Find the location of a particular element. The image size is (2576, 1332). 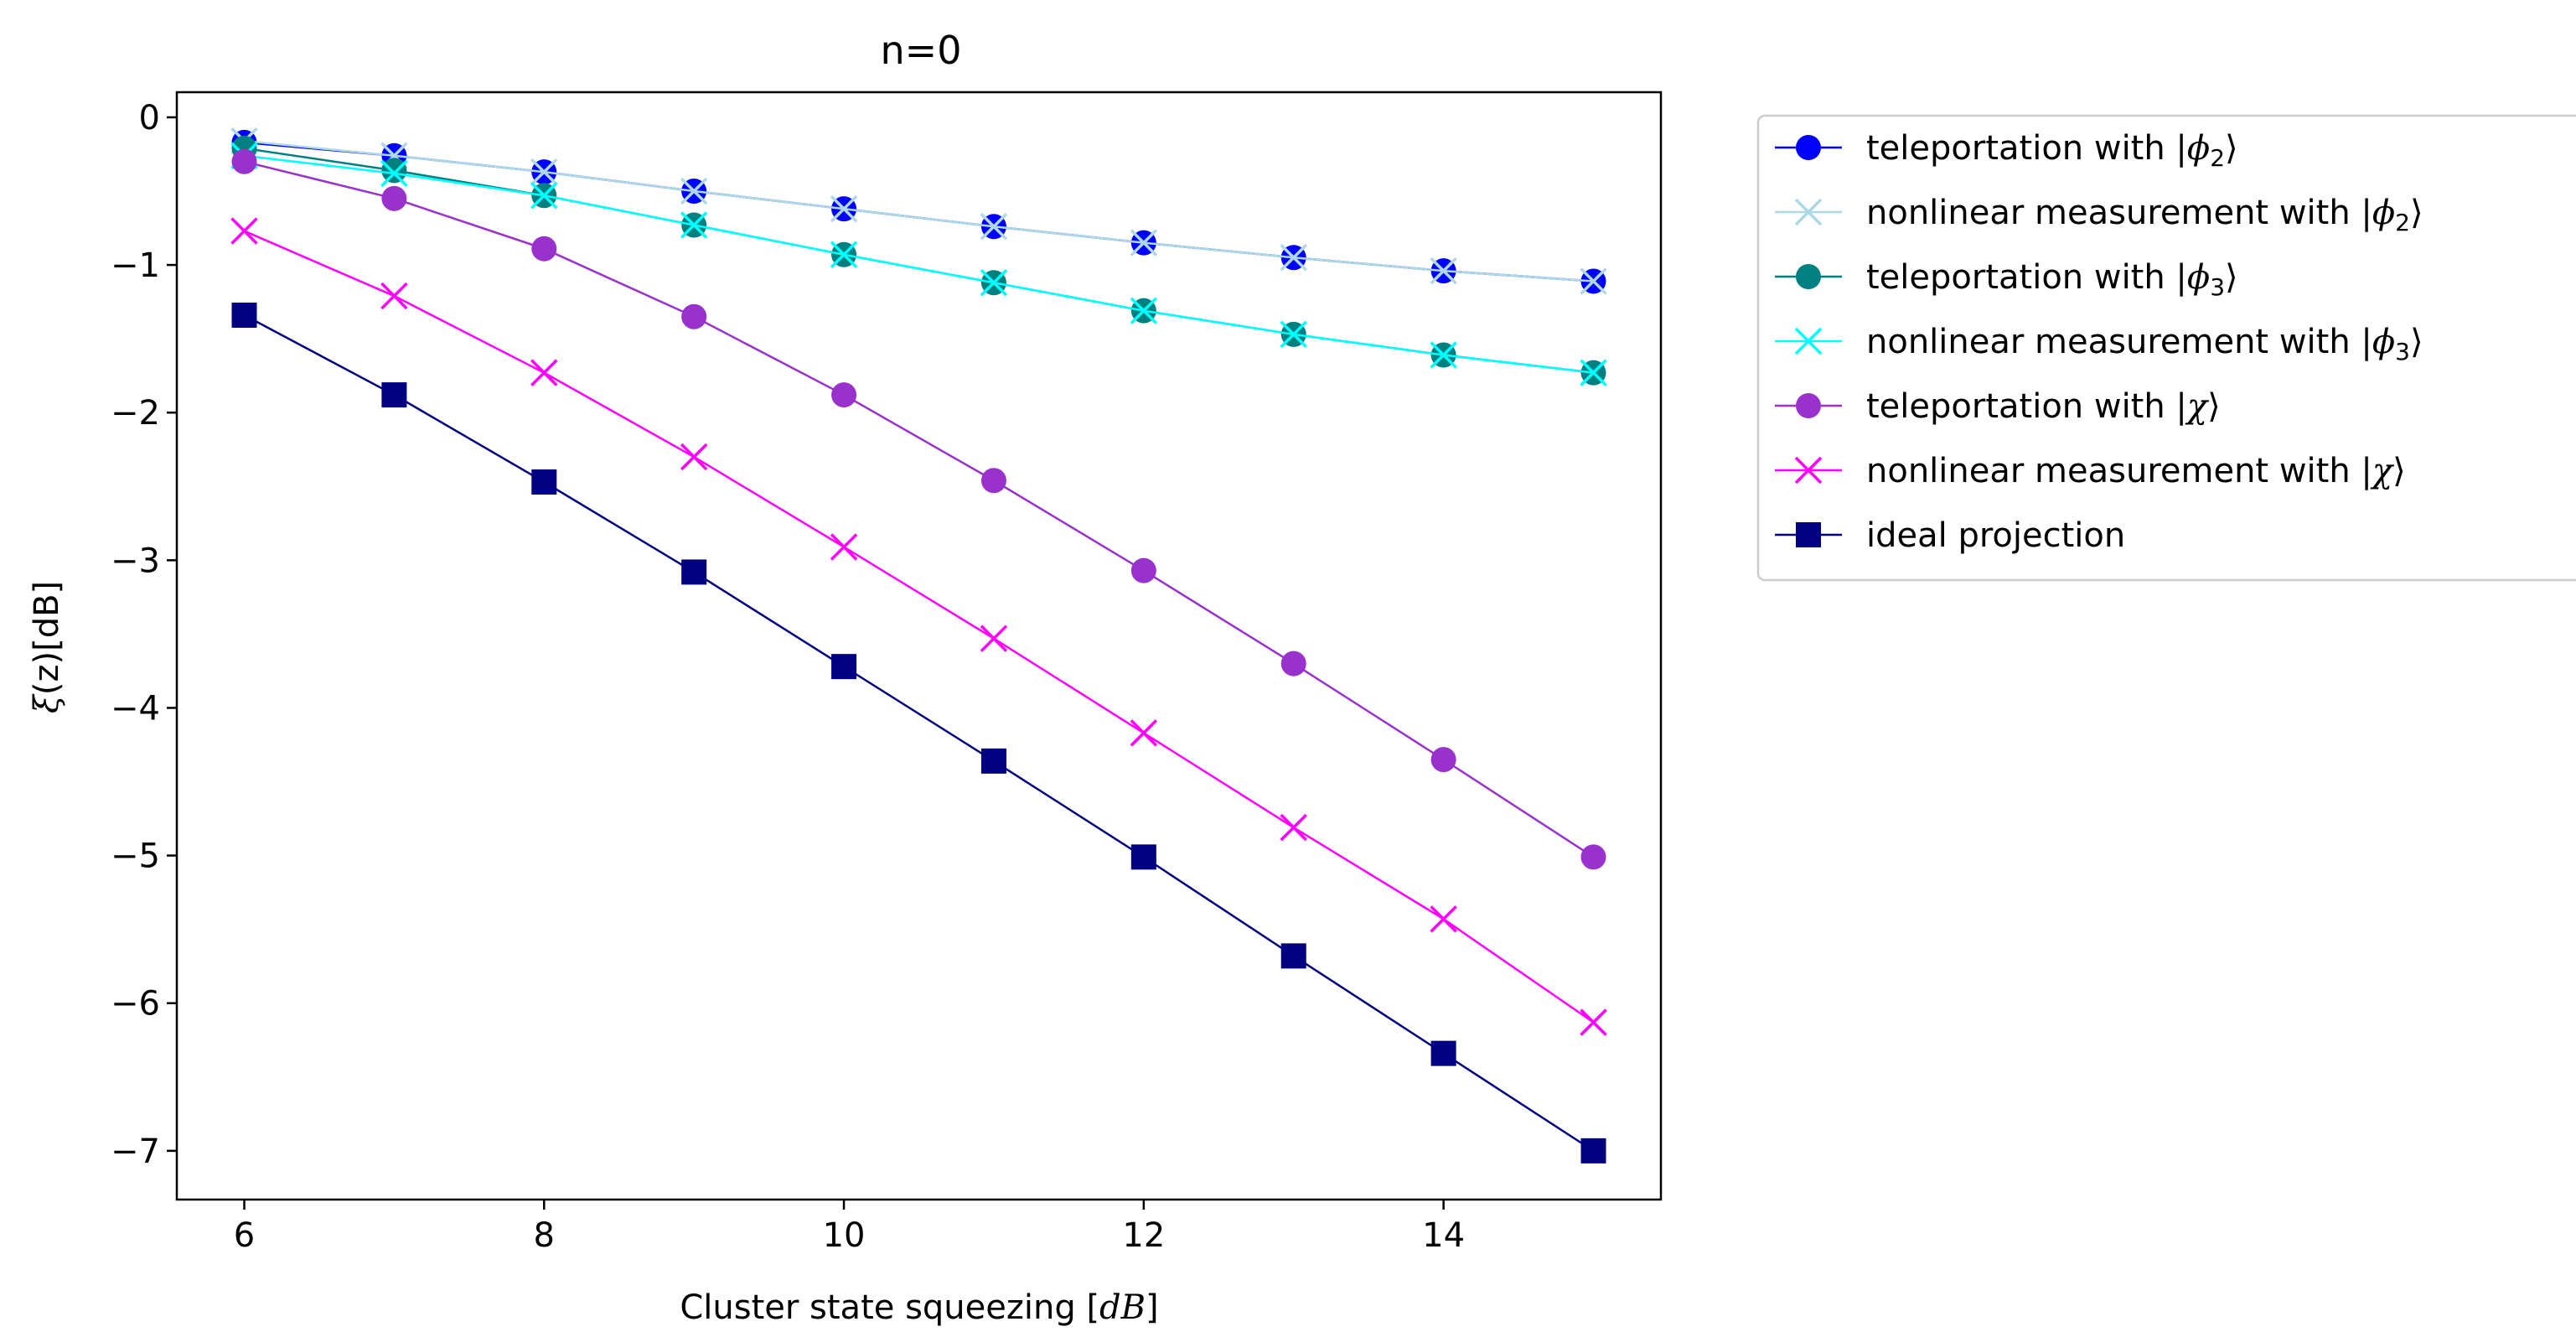

x-axis-label: Cluster state squeezing [dB] is located at coordinates (919, 1307).